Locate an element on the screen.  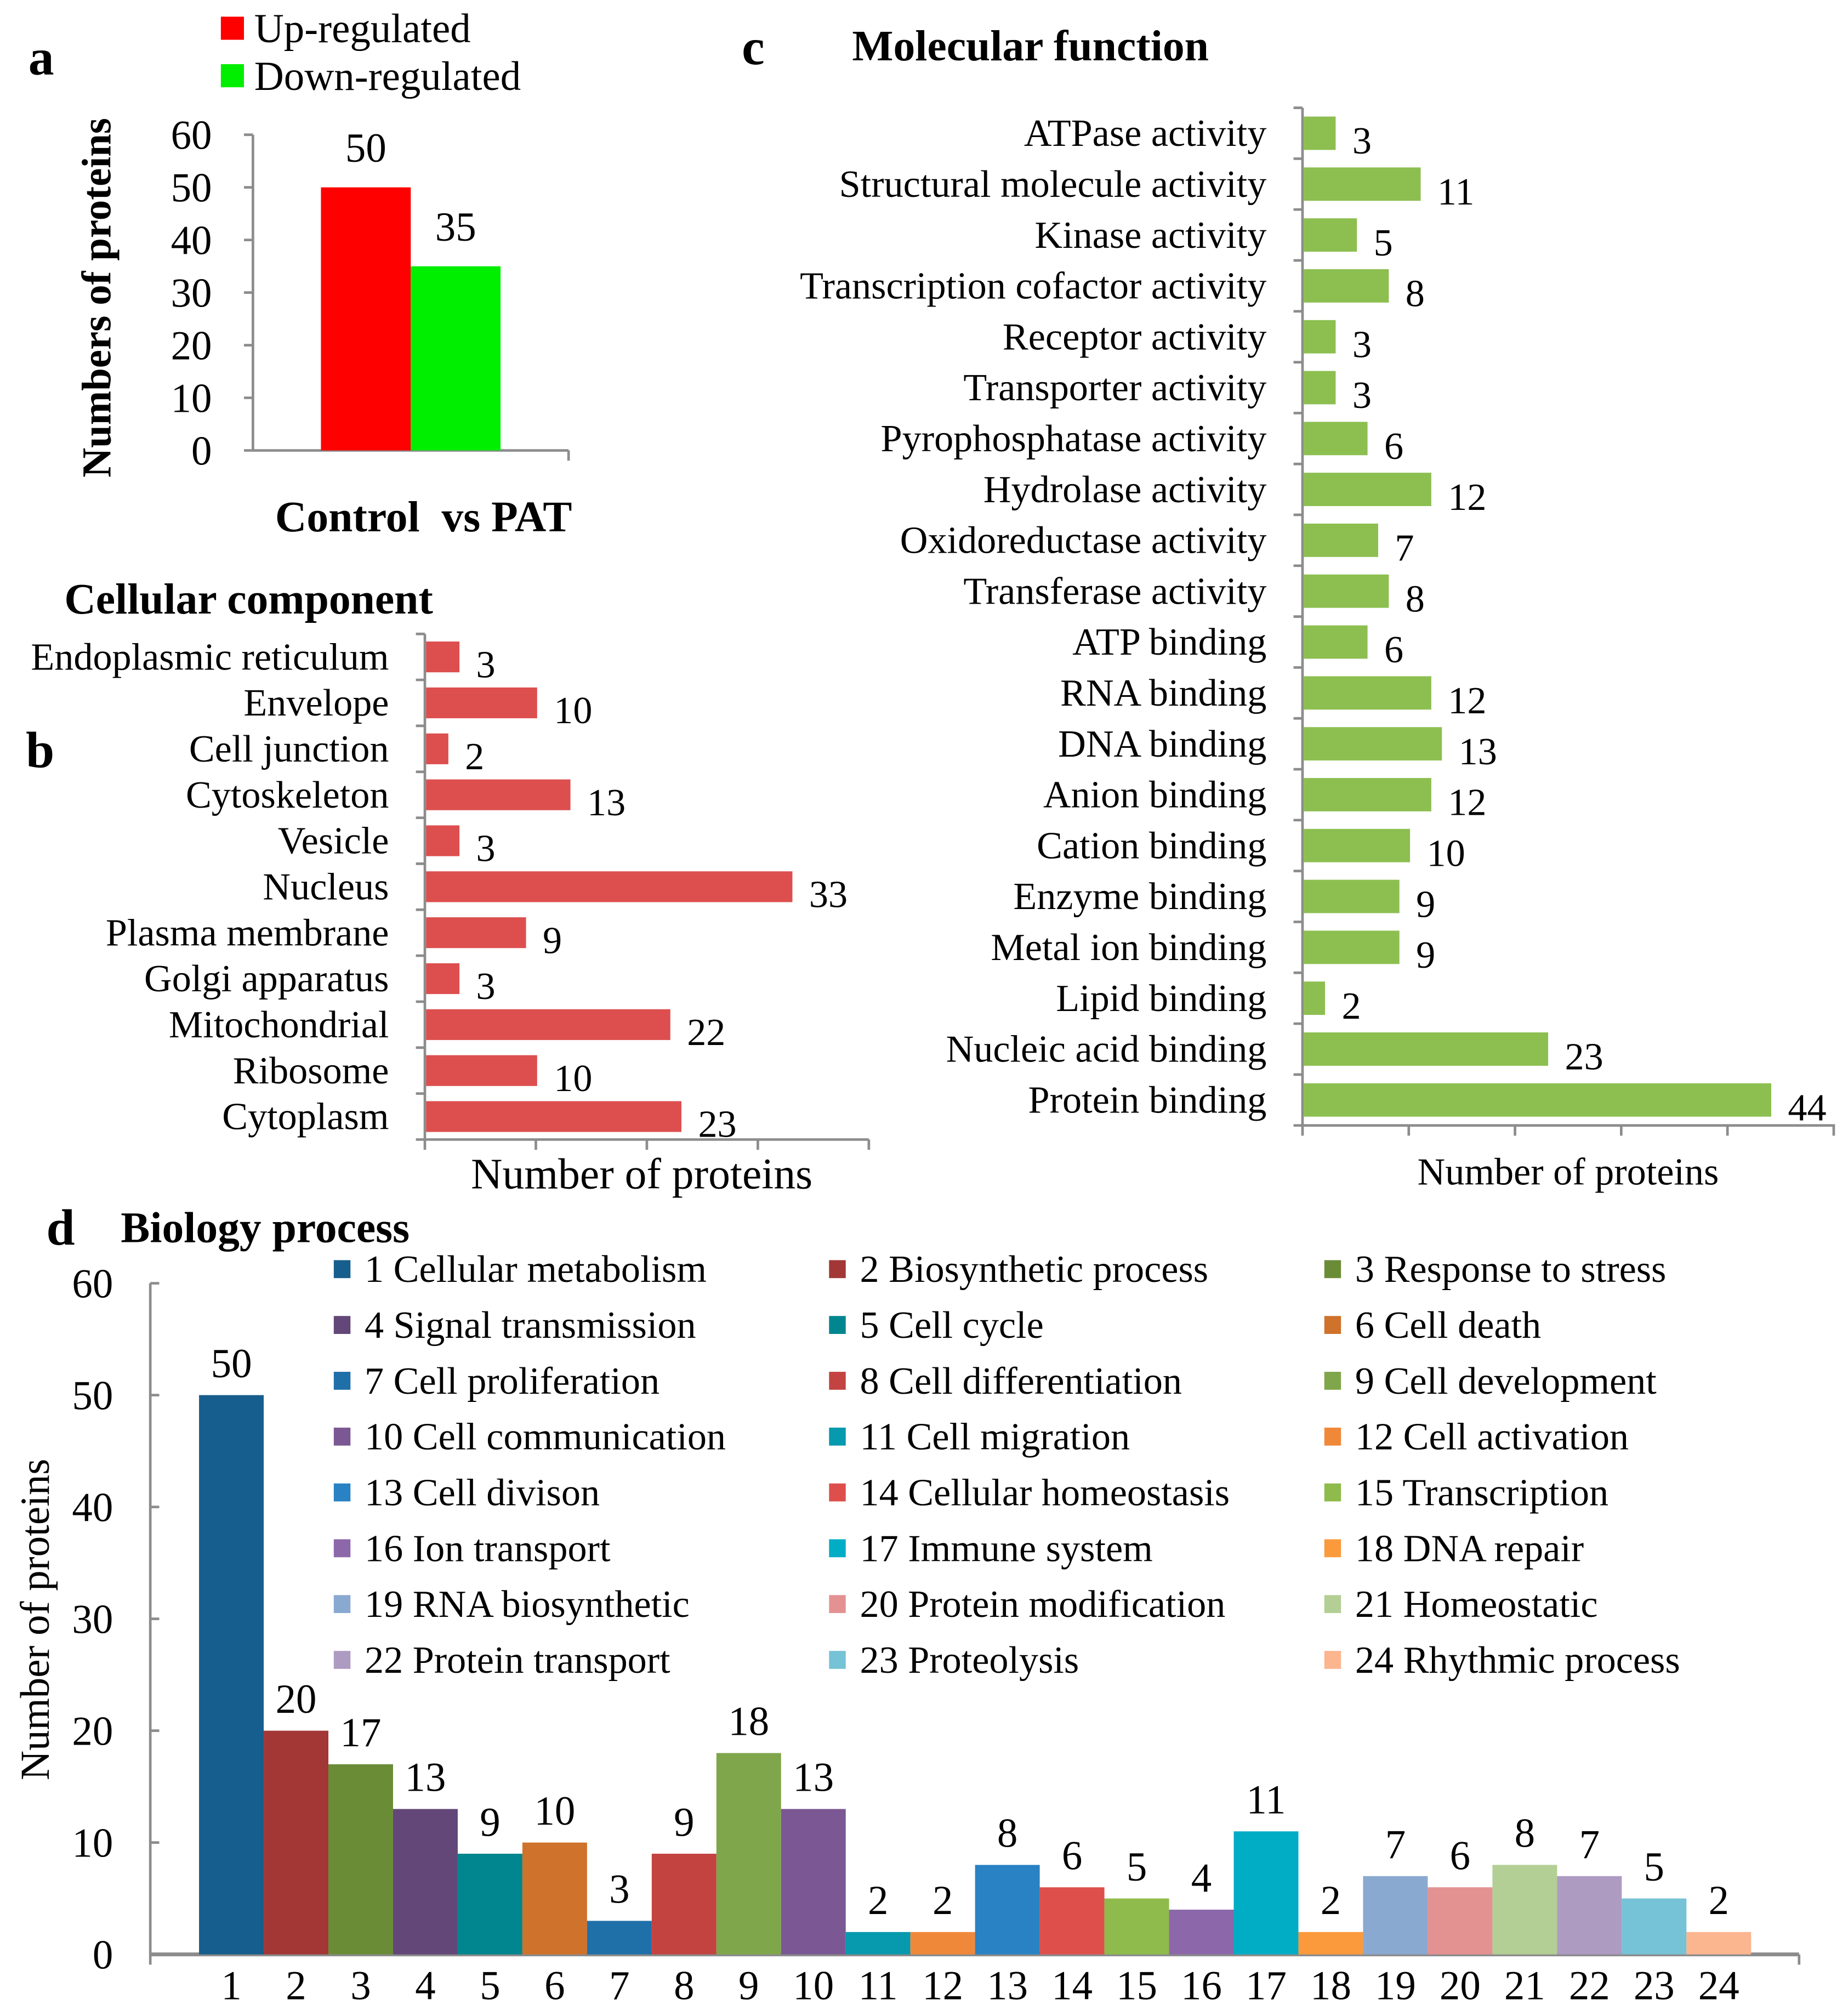
panel-a-xlabel: Control vs PAT is located at coordinates (423, 517).